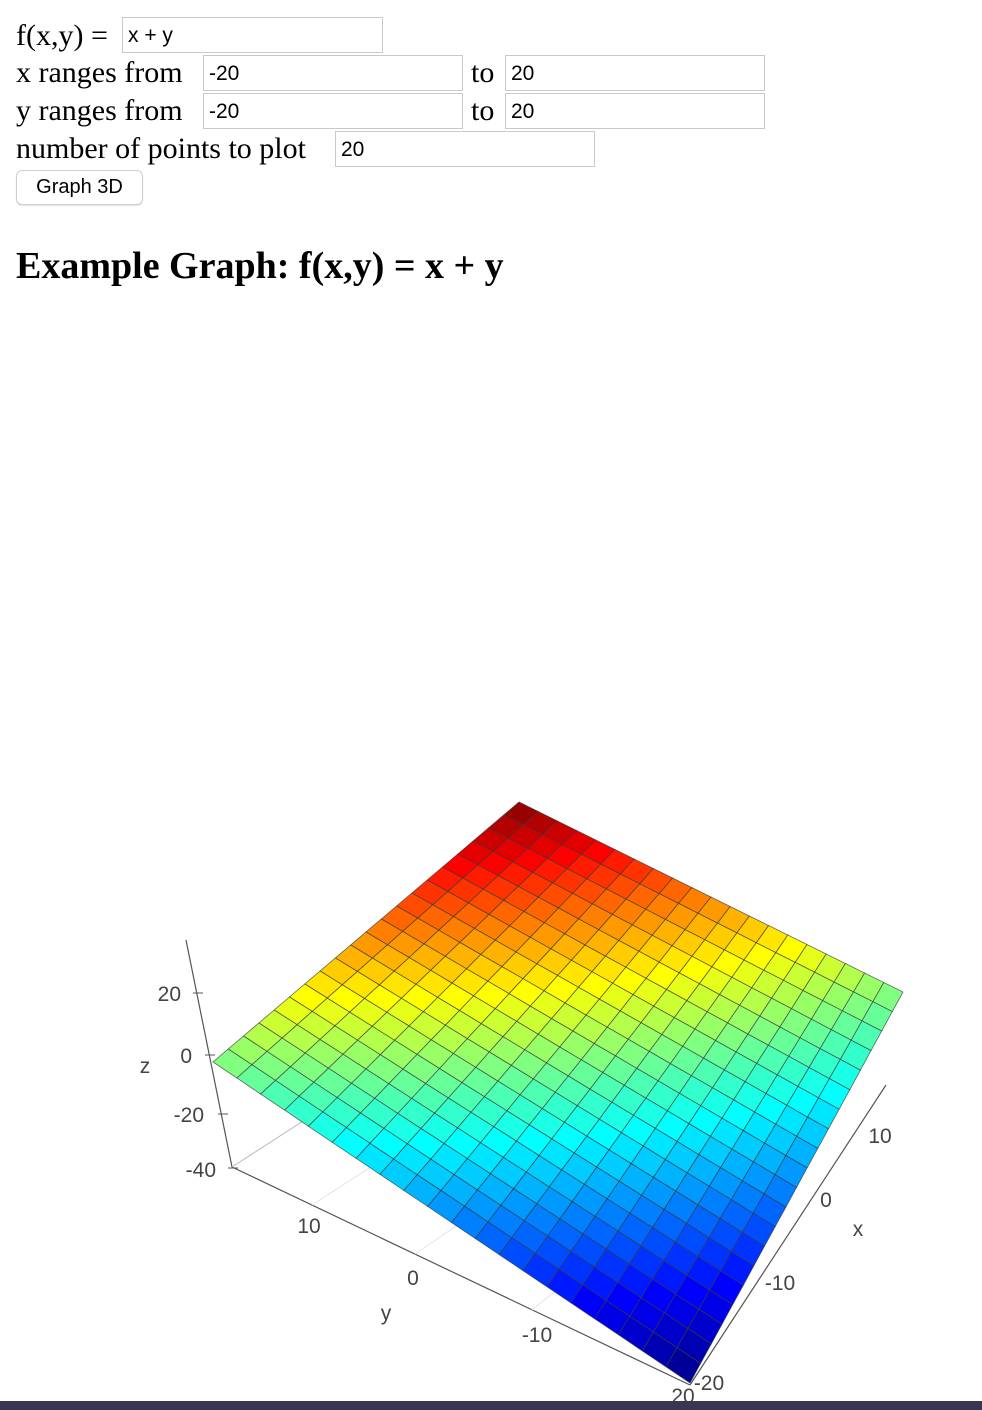  Describe the element at coordinates (858, 1229) in the screenshot. I see `x-axis-label: x` at that location.